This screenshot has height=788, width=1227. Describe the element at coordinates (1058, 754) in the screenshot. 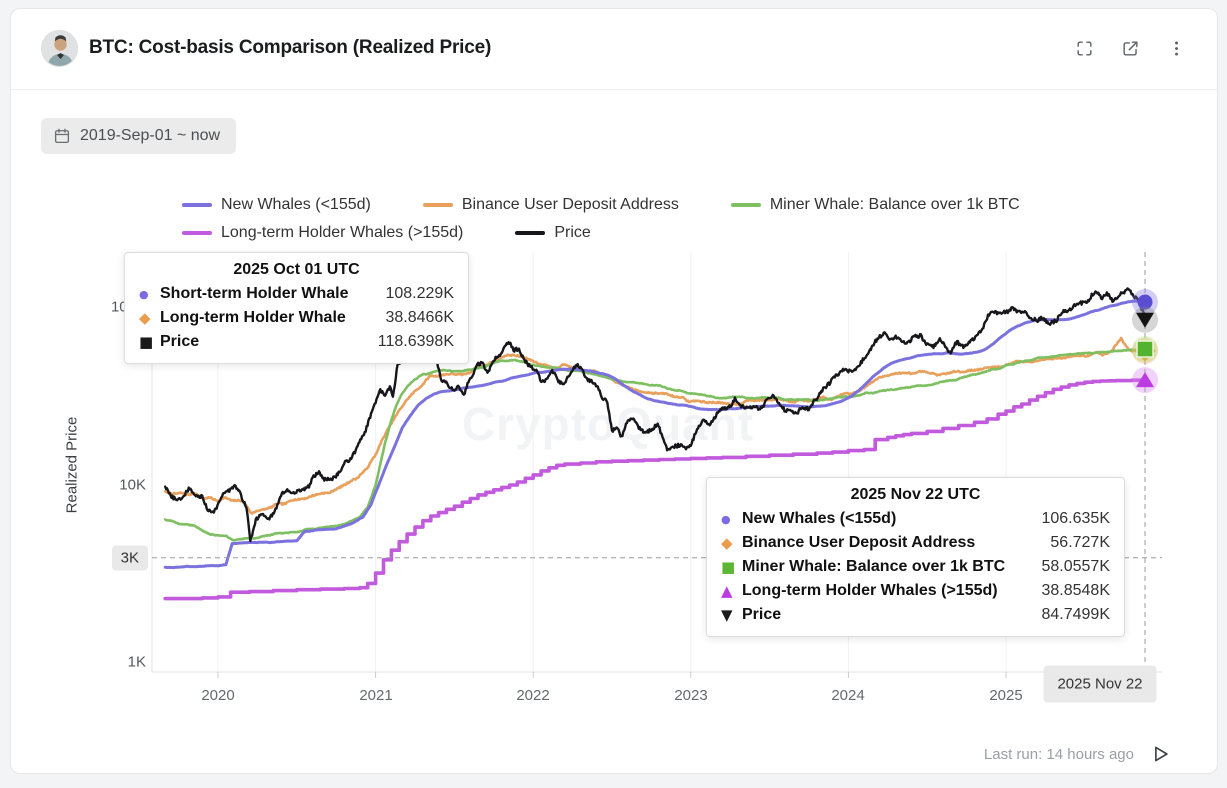

I see `last-run-label: Last run: 14 hours ago` at that location.